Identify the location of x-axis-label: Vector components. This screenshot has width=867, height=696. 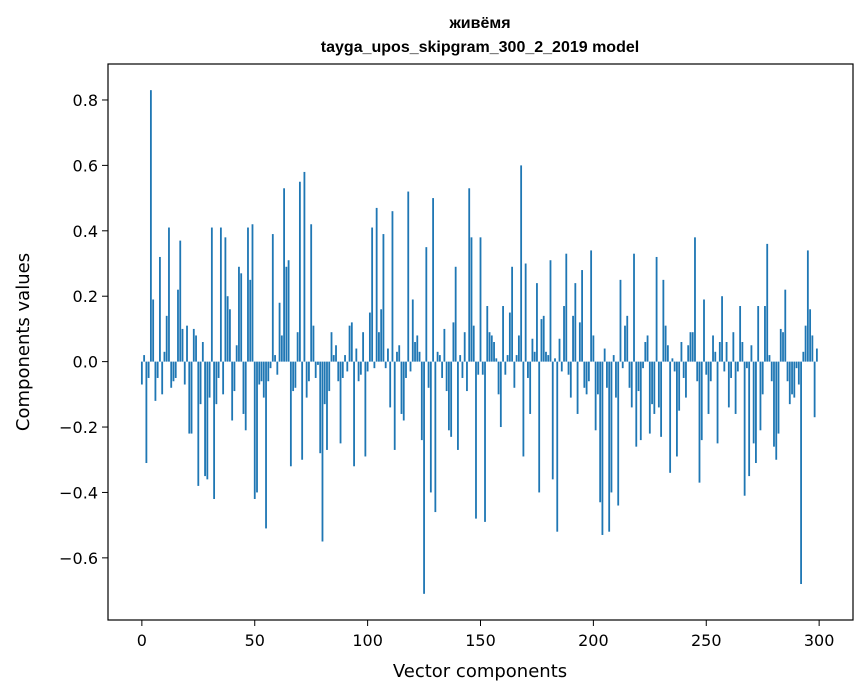
(480, 671).